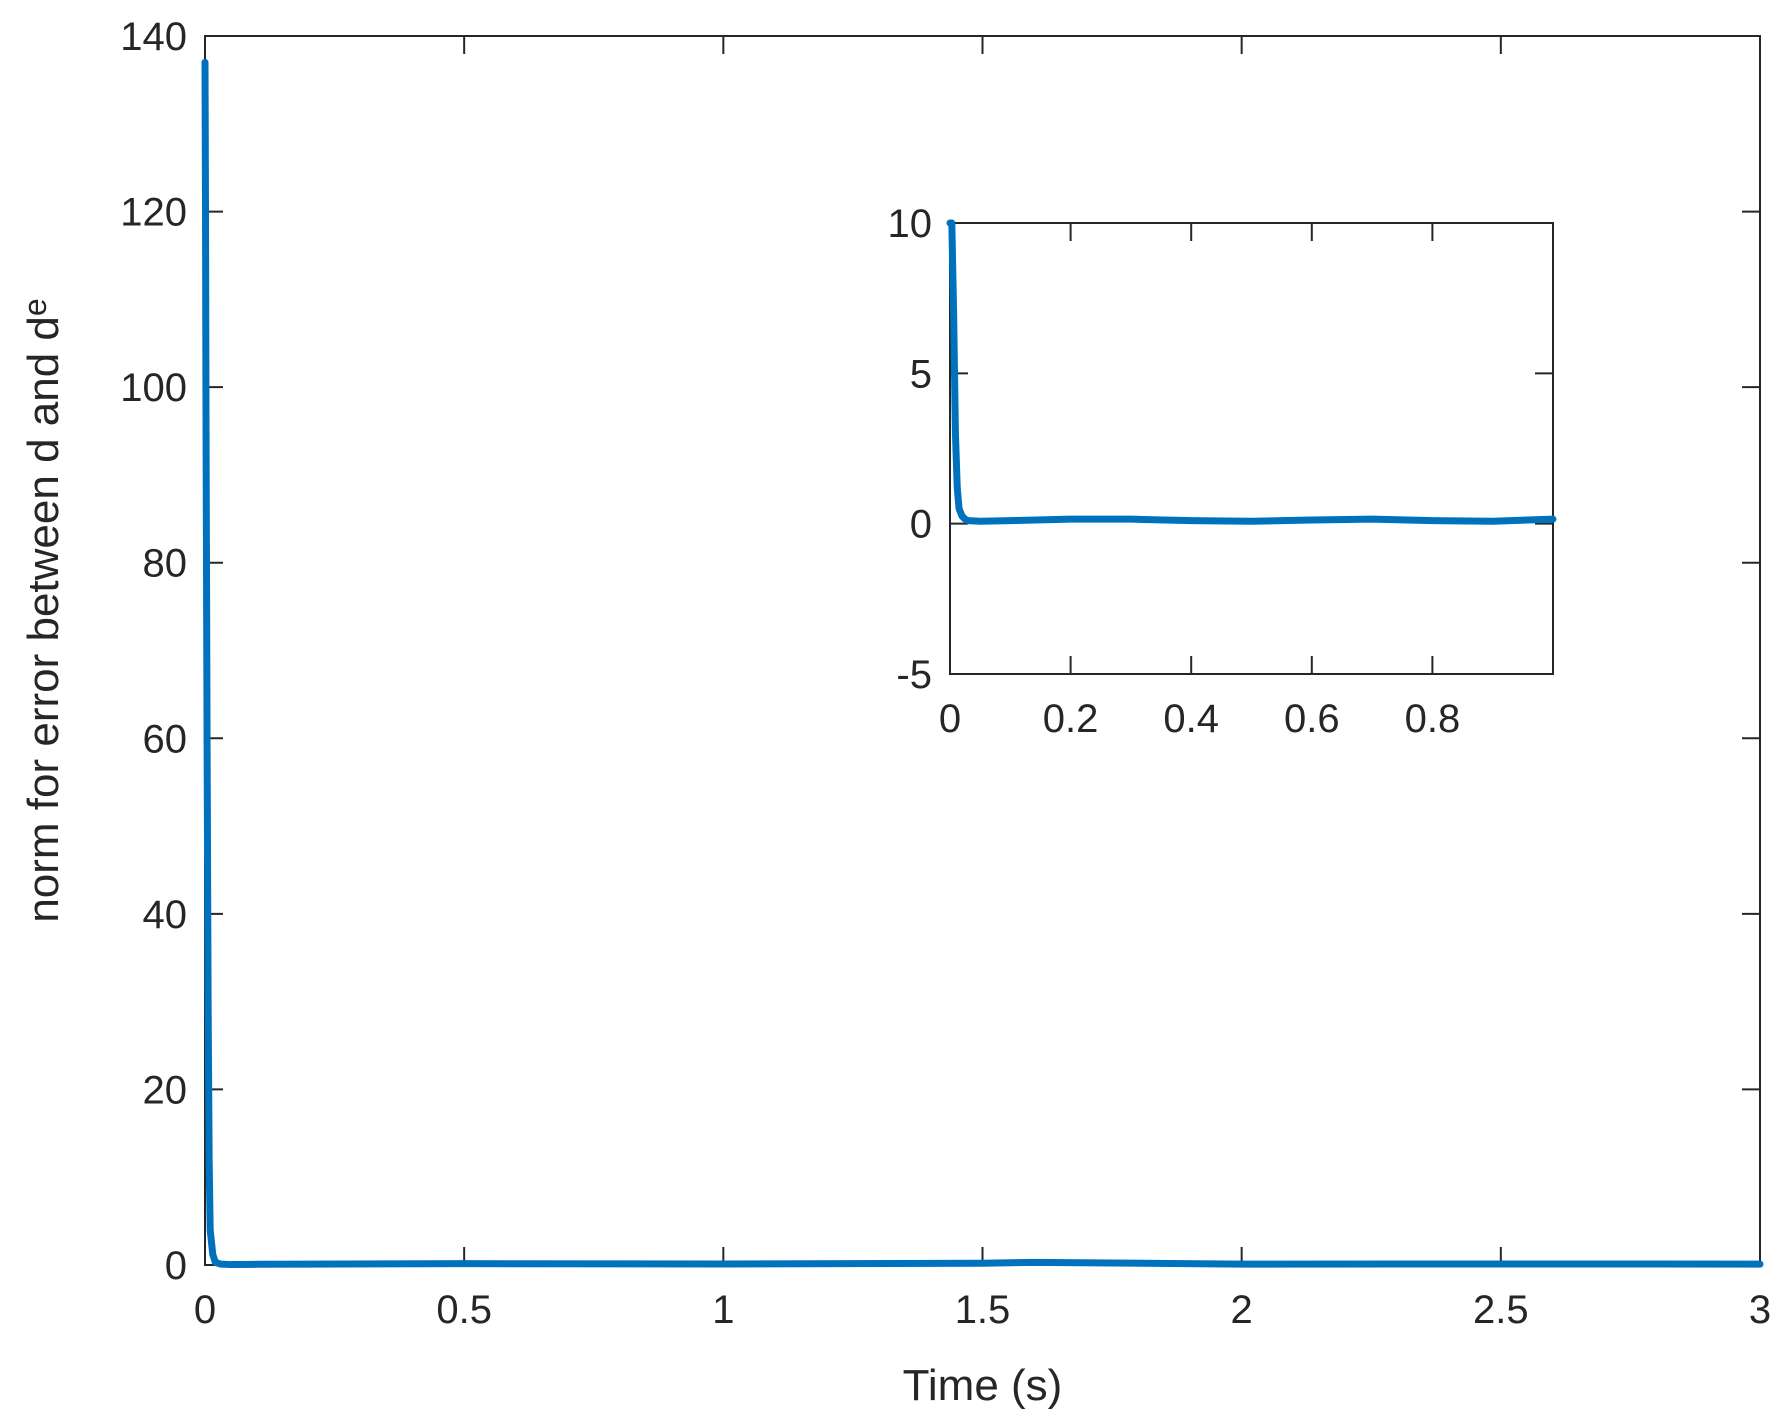 Image resolution: width=1789 pixels, height=1428 pixels. Describe the element at coordinates (165, 739) in the screenshot. I see `main-y-tick-label: 60` at that location.